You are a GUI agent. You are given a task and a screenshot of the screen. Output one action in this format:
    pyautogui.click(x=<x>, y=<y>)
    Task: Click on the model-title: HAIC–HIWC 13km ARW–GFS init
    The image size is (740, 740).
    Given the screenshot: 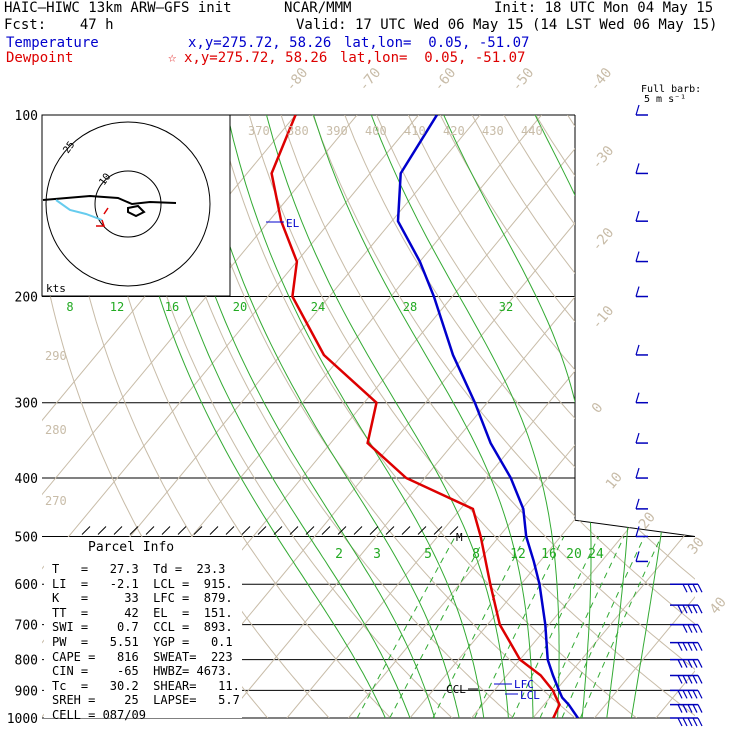 What is the action you would take?
    pyautogui.click(x=118, y=8)
    